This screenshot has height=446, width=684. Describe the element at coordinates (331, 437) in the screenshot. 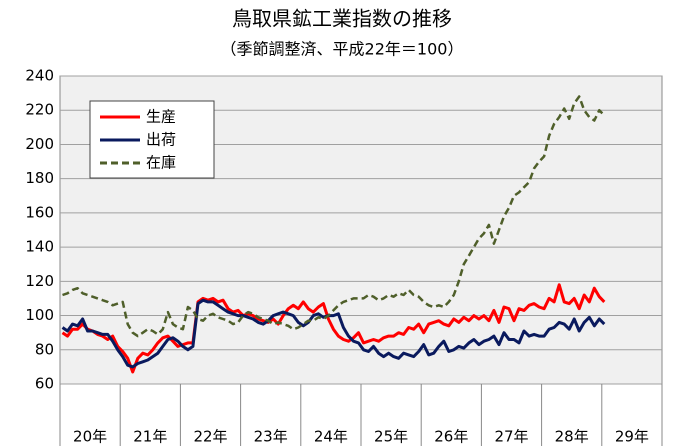

I see `x-tick-label: 24年` at that location.